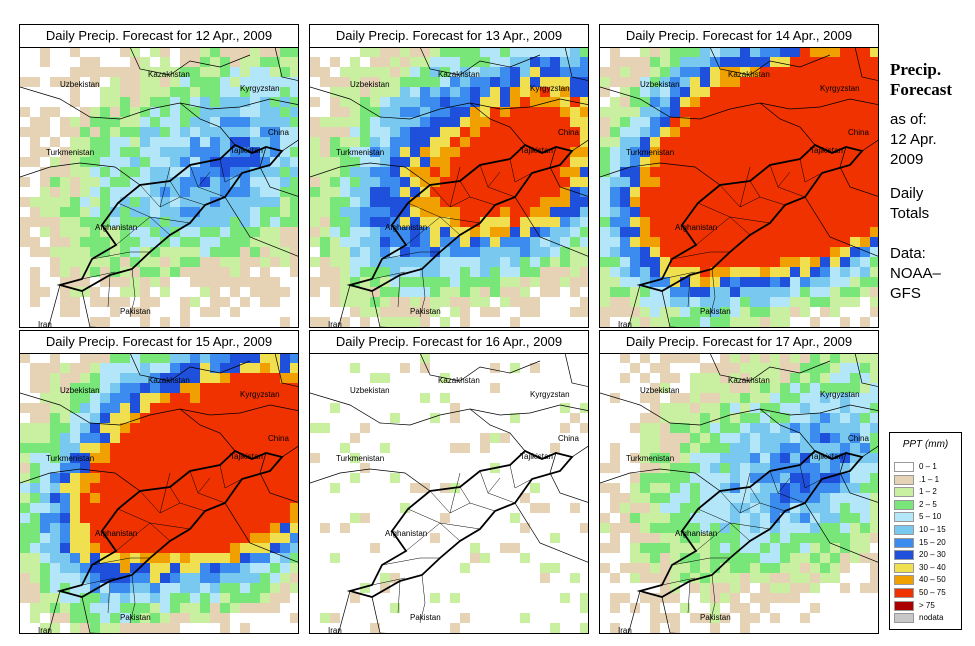 Image resolution: width=975 pixels, height=646 pixels. I want to click on country-label-afghanistan: Afghanistan, so click(696, 227).